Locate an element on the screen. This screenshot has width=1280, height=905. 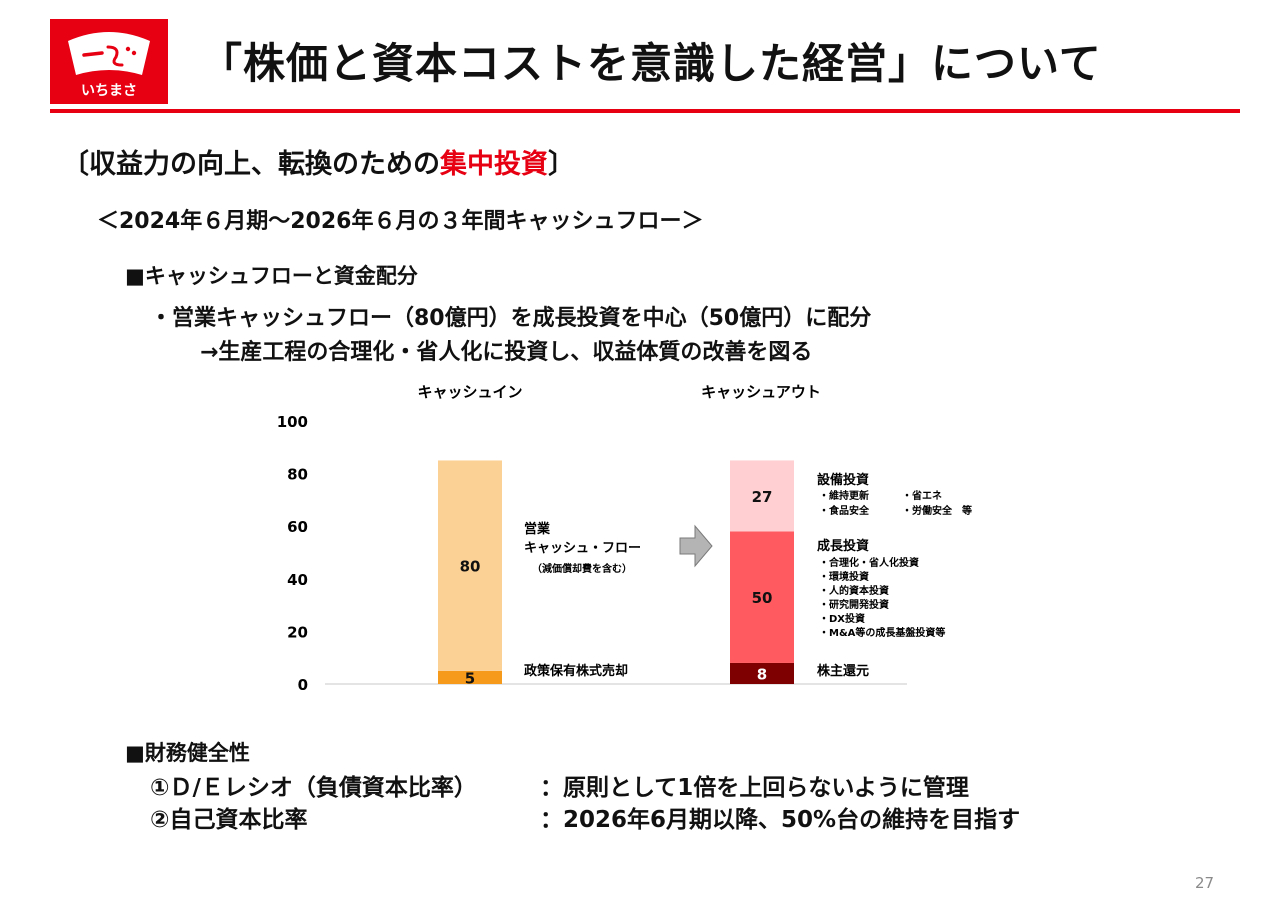
section-heading: 〔収益力の向上、転換のための集中投資〕 is located at coordinates (318, 161).